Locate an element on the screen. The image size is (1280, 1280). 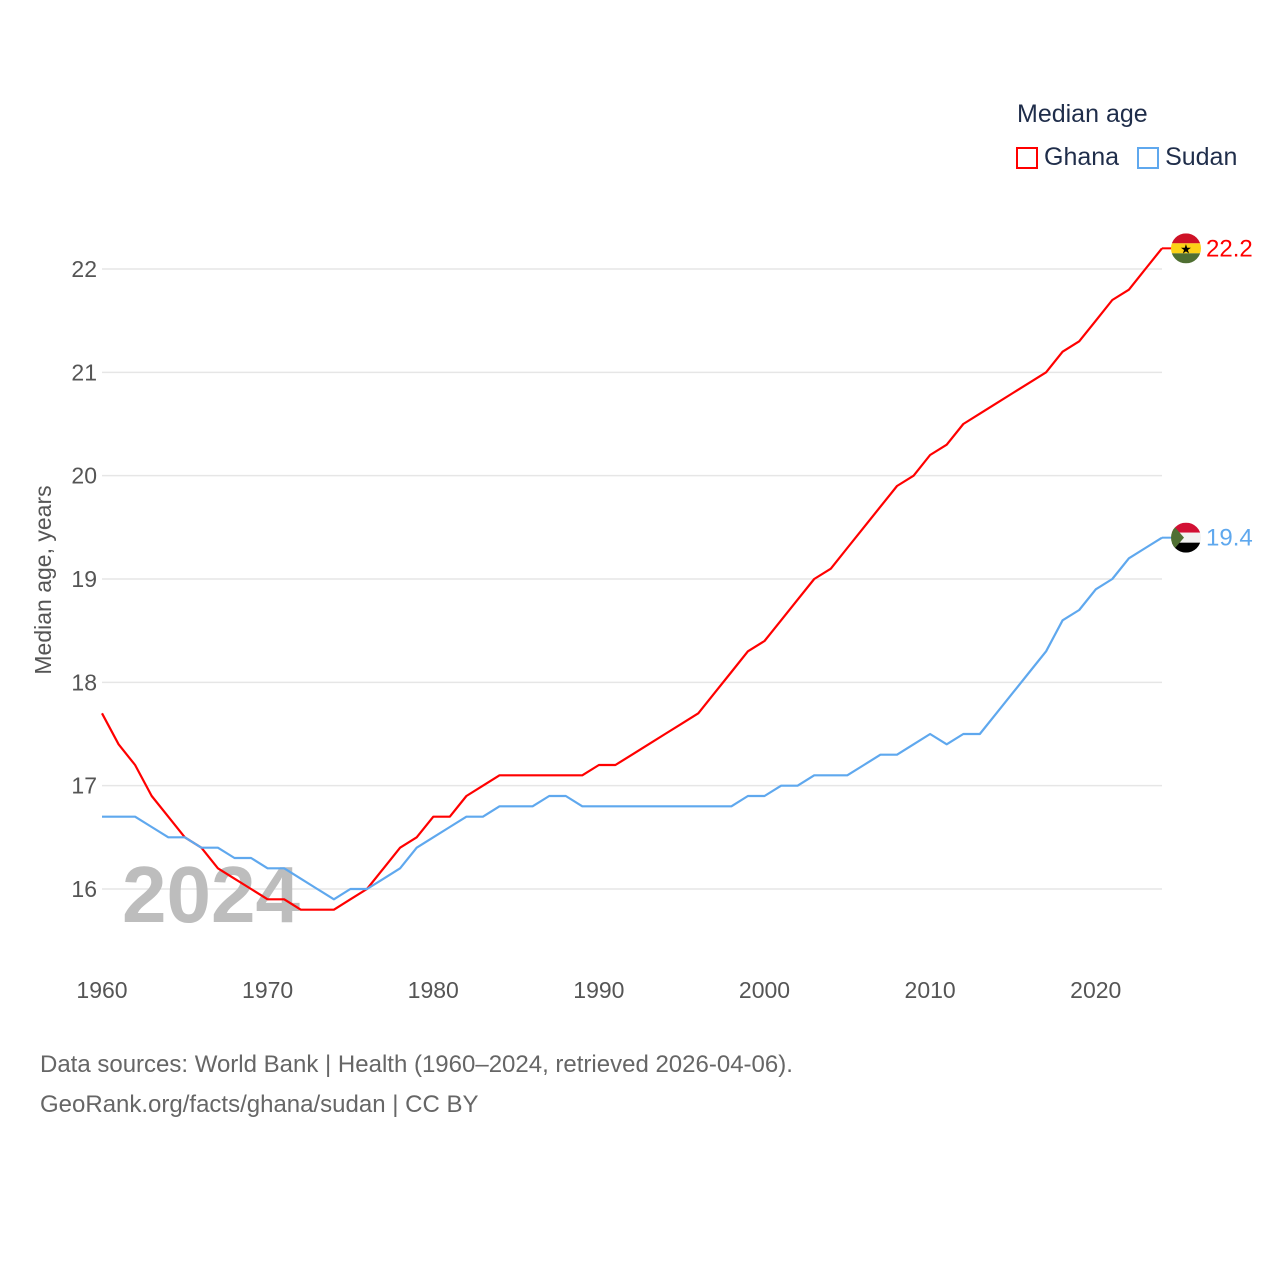
y-tick-label: 17 is located at coordinates (84, 786).